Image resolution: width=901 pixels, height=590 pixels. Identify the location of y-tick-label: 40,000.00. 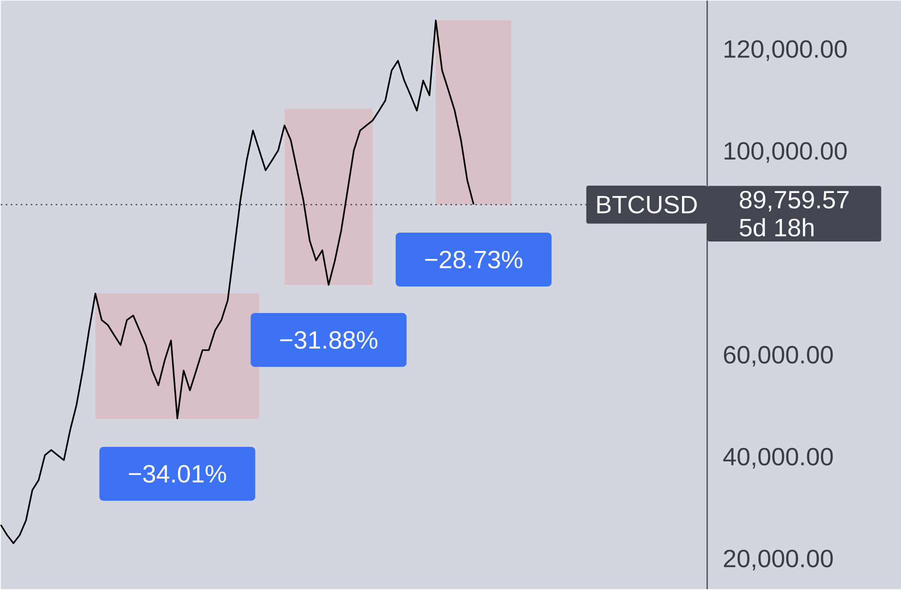
(778, 458).